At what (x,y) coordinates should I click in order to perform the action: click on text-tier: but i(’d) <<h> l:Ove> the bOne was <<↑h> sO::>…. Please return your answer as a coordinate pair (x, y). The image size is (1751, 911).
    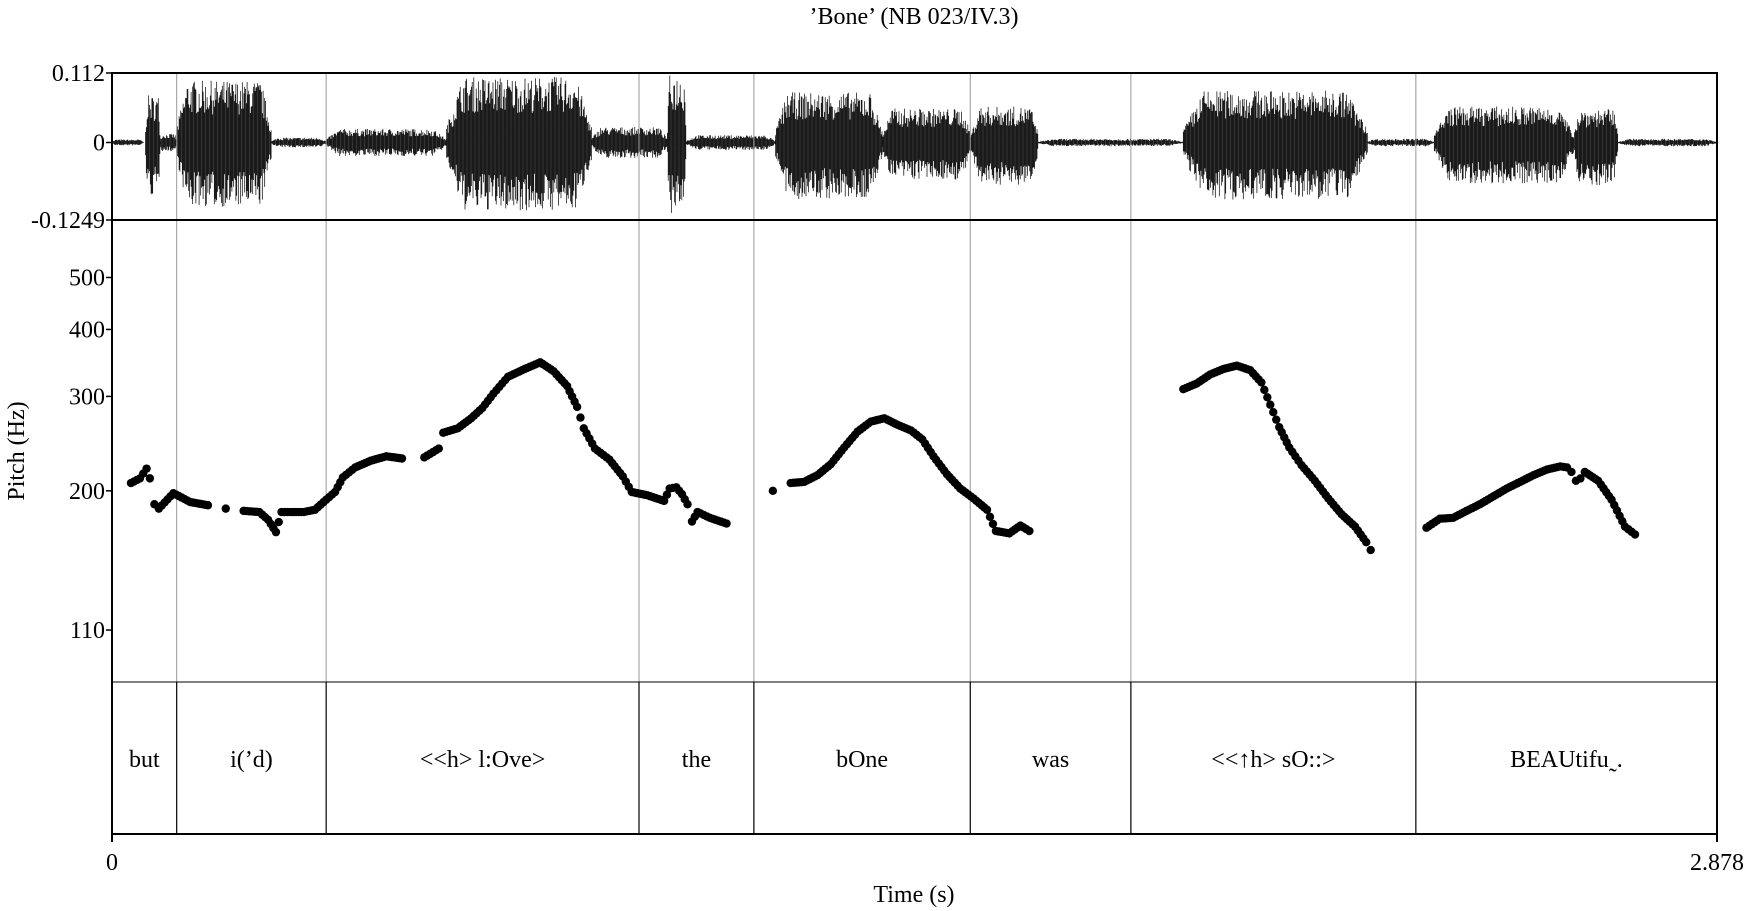
    Looking at the image, I should click on (876, 760).